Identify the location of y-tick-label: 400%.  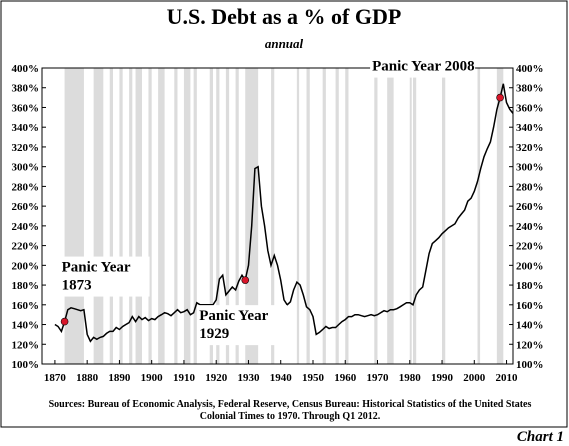
(26, 69).